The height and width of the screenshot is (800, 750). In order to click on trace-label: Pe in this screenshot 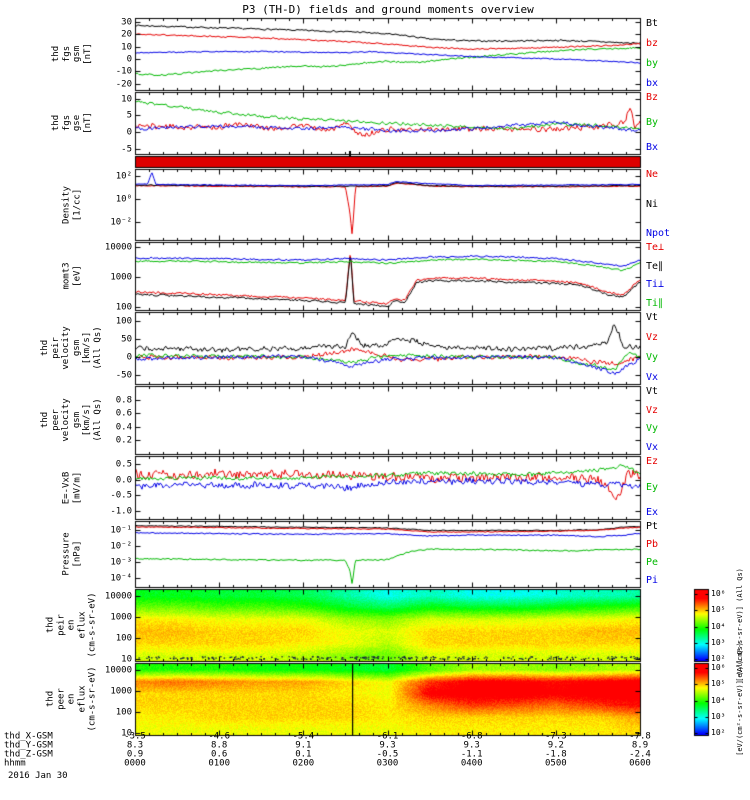, I will do `click(652, 562)`.